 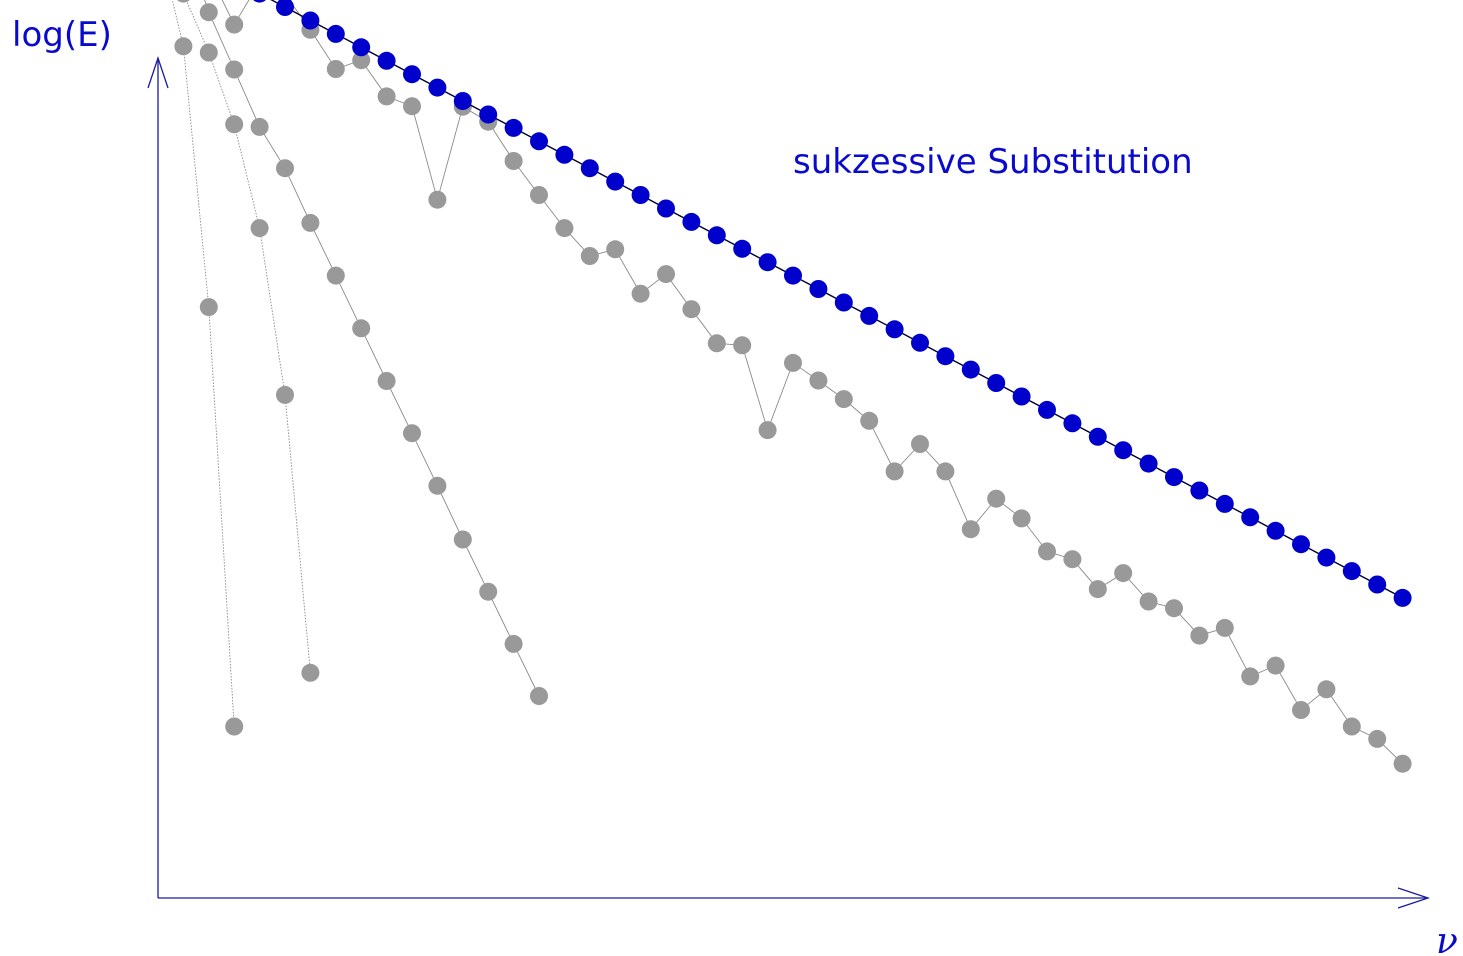 What do you see at coordinates (62, 35) in the screenshot?
I see `y-axis-label: log(E)` at bounding box center [62, 35].